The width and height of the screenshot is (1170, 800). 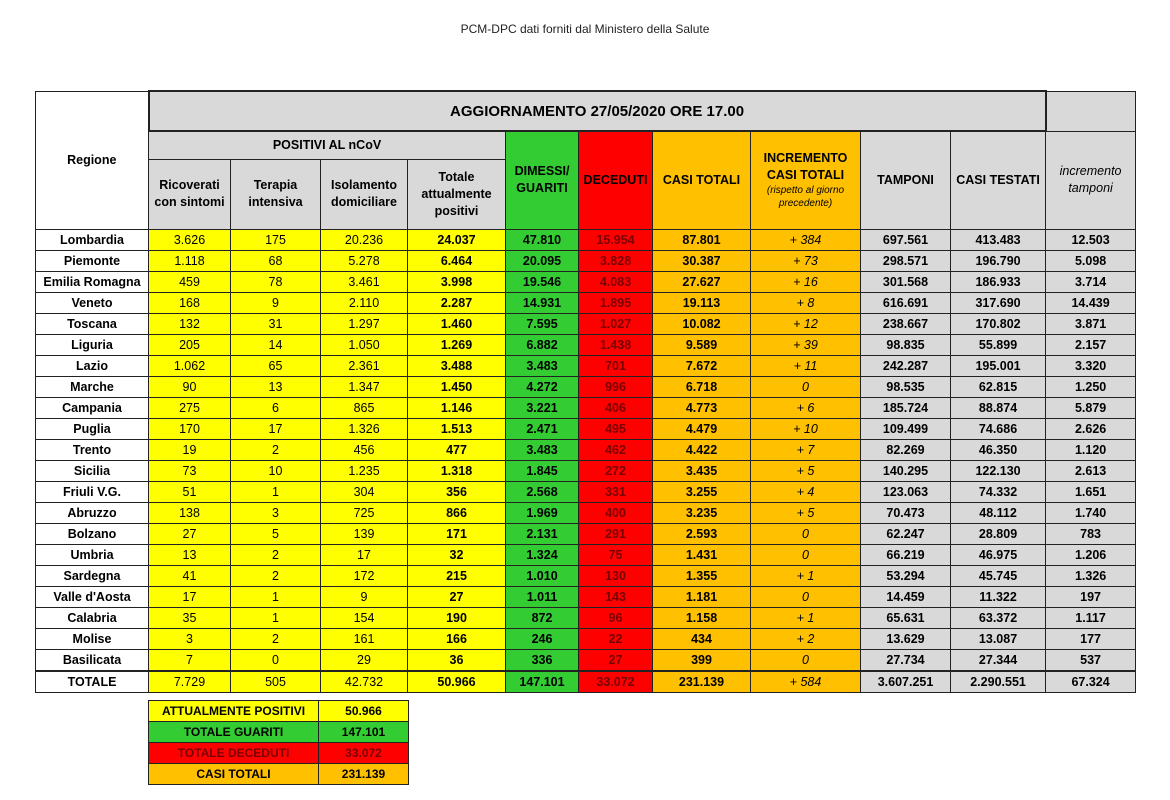 I want to click on table-cell: 1.062, so click(x=189, y=365).